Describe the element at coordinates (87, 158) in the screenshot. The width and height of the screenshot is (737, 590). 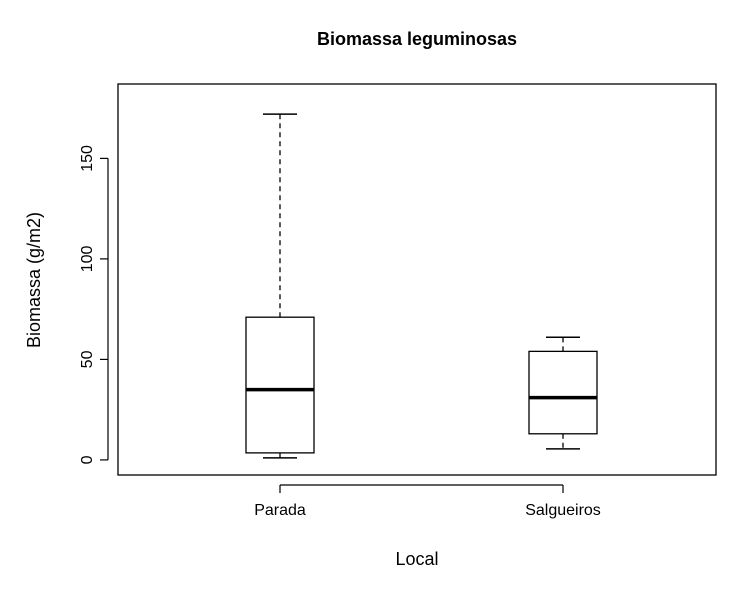
I see `y-tick-label: 150` at that location.